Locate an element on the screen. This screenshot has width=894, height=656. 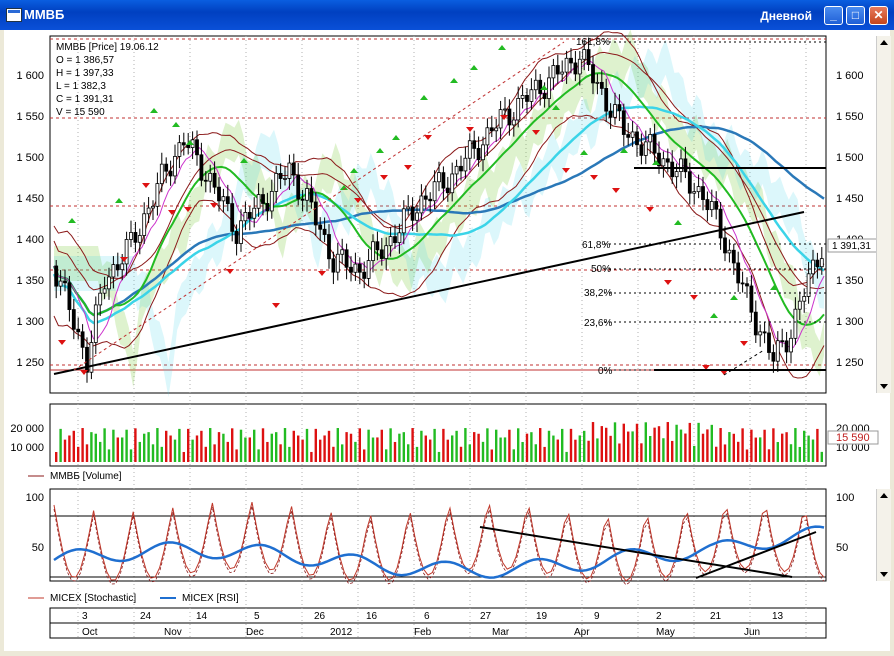
legend-line-close: C = 1 391,31 is located at coordinates (85, 99).